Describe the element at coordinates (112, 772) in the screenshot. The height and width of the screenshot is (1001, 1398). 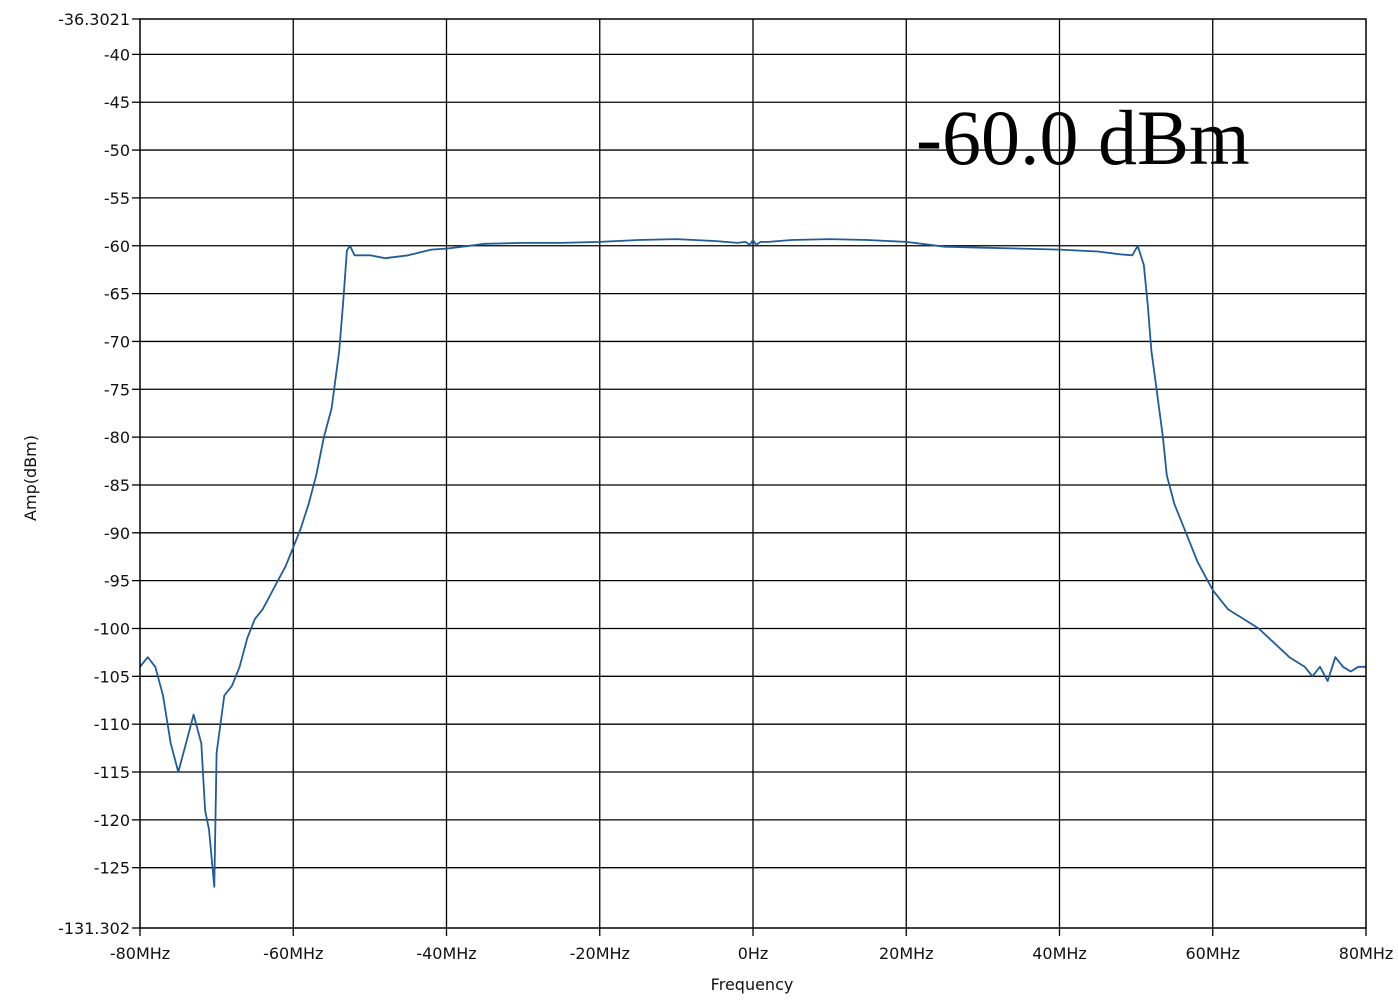
I see `y-tick-label: -115` at that location.